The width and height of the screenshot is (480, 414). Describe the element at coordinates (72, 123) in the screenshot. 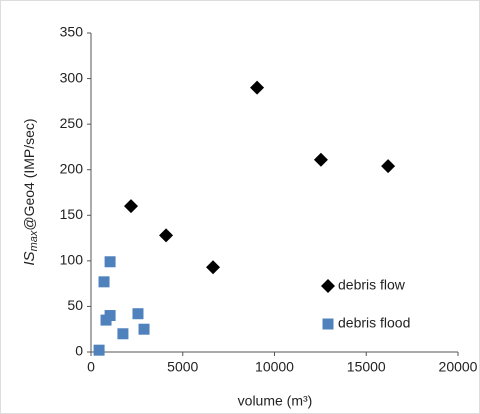

I see `y-tick-label: 250` at that location.